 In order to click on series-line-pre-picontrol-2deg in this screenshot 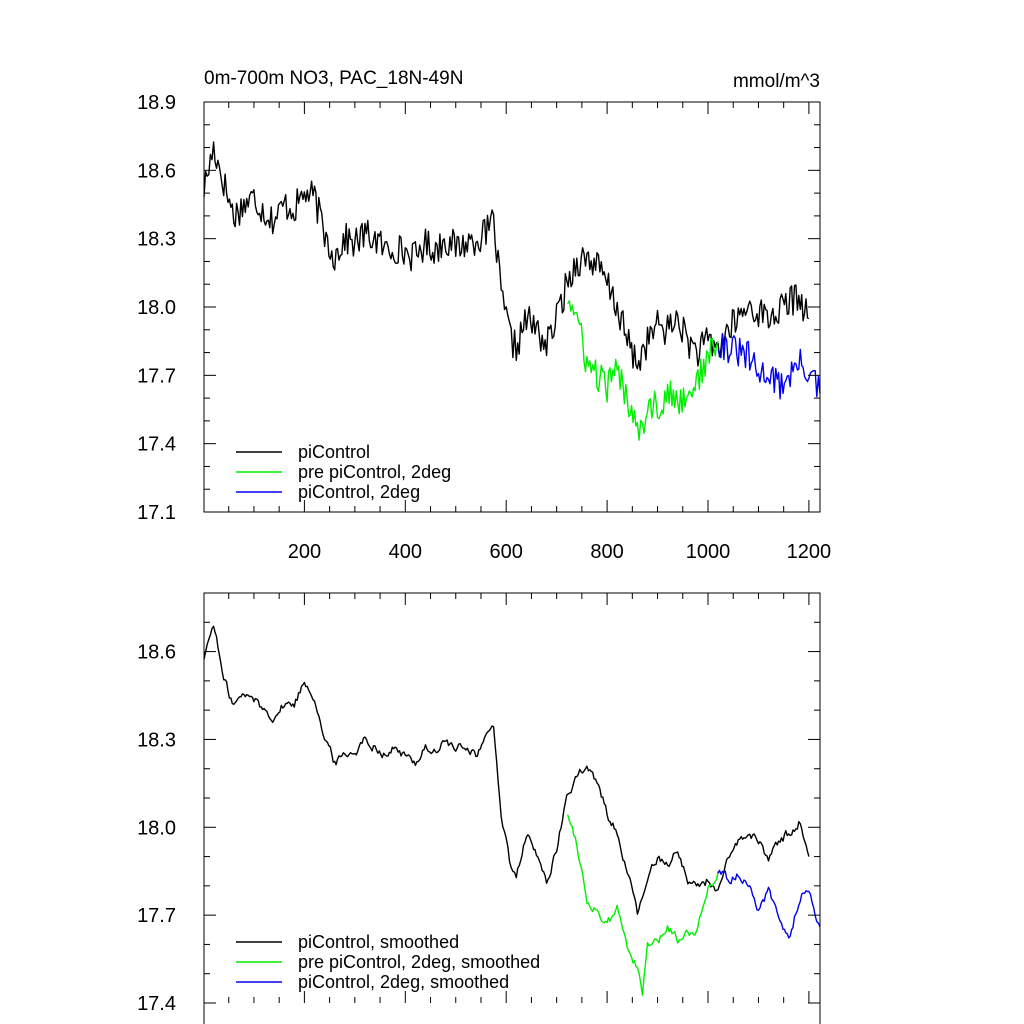, I will do `click(643, 370)`.